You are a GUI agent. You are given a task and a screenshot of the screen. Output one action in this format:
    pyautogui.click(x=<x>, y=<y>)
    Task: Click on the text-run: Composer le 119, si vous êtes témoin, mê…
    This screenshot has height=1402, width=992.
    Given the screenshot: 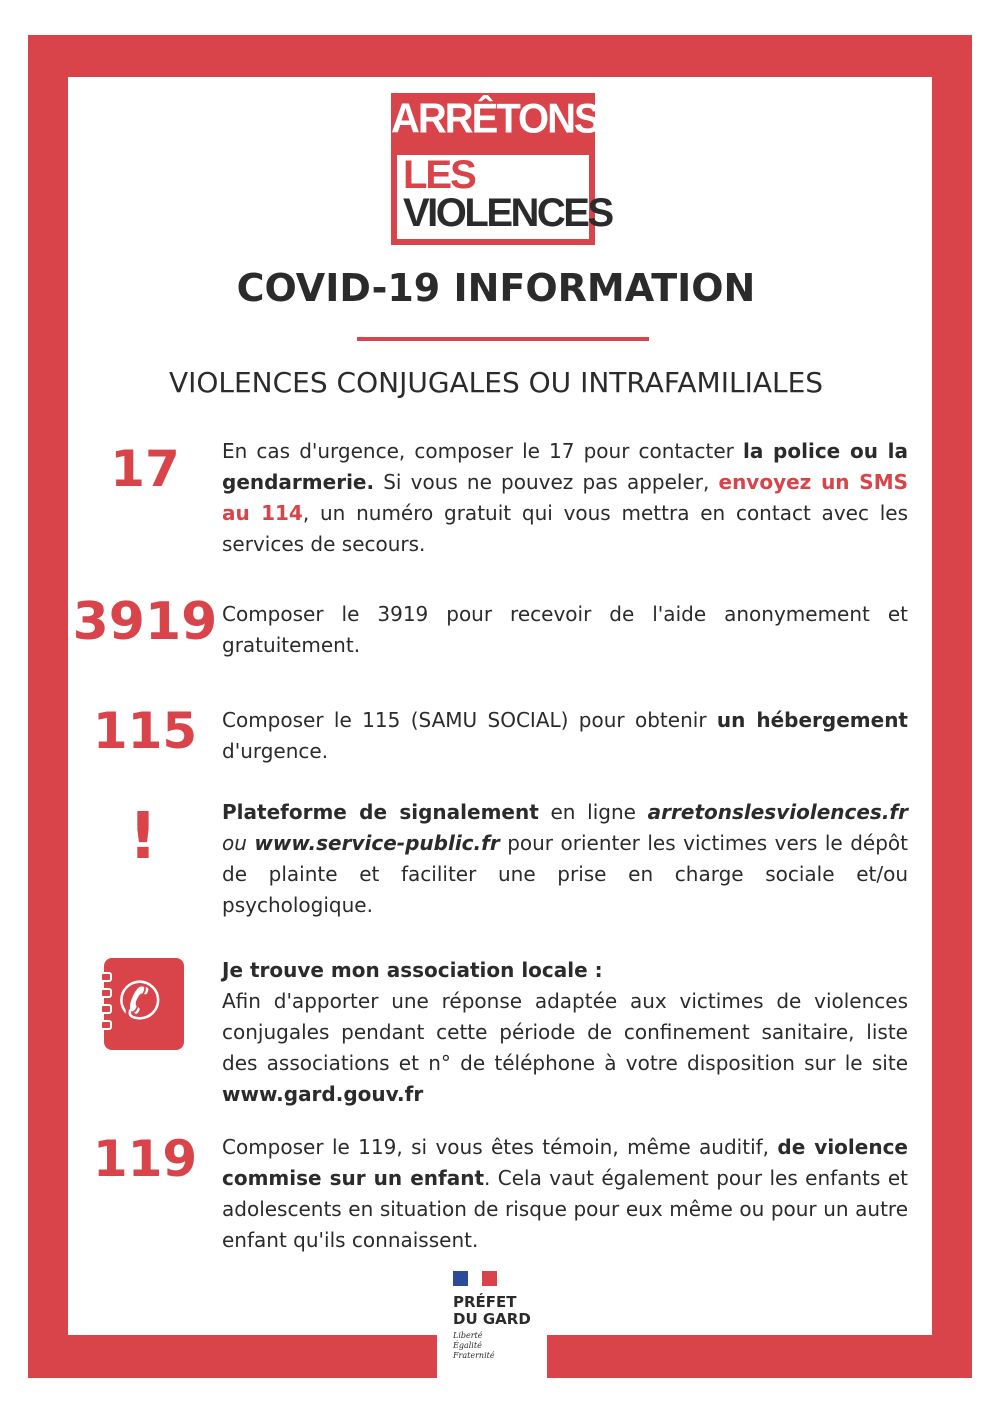 What is the action you would take?
    pyautogui.click(x=500, y=1147)
    